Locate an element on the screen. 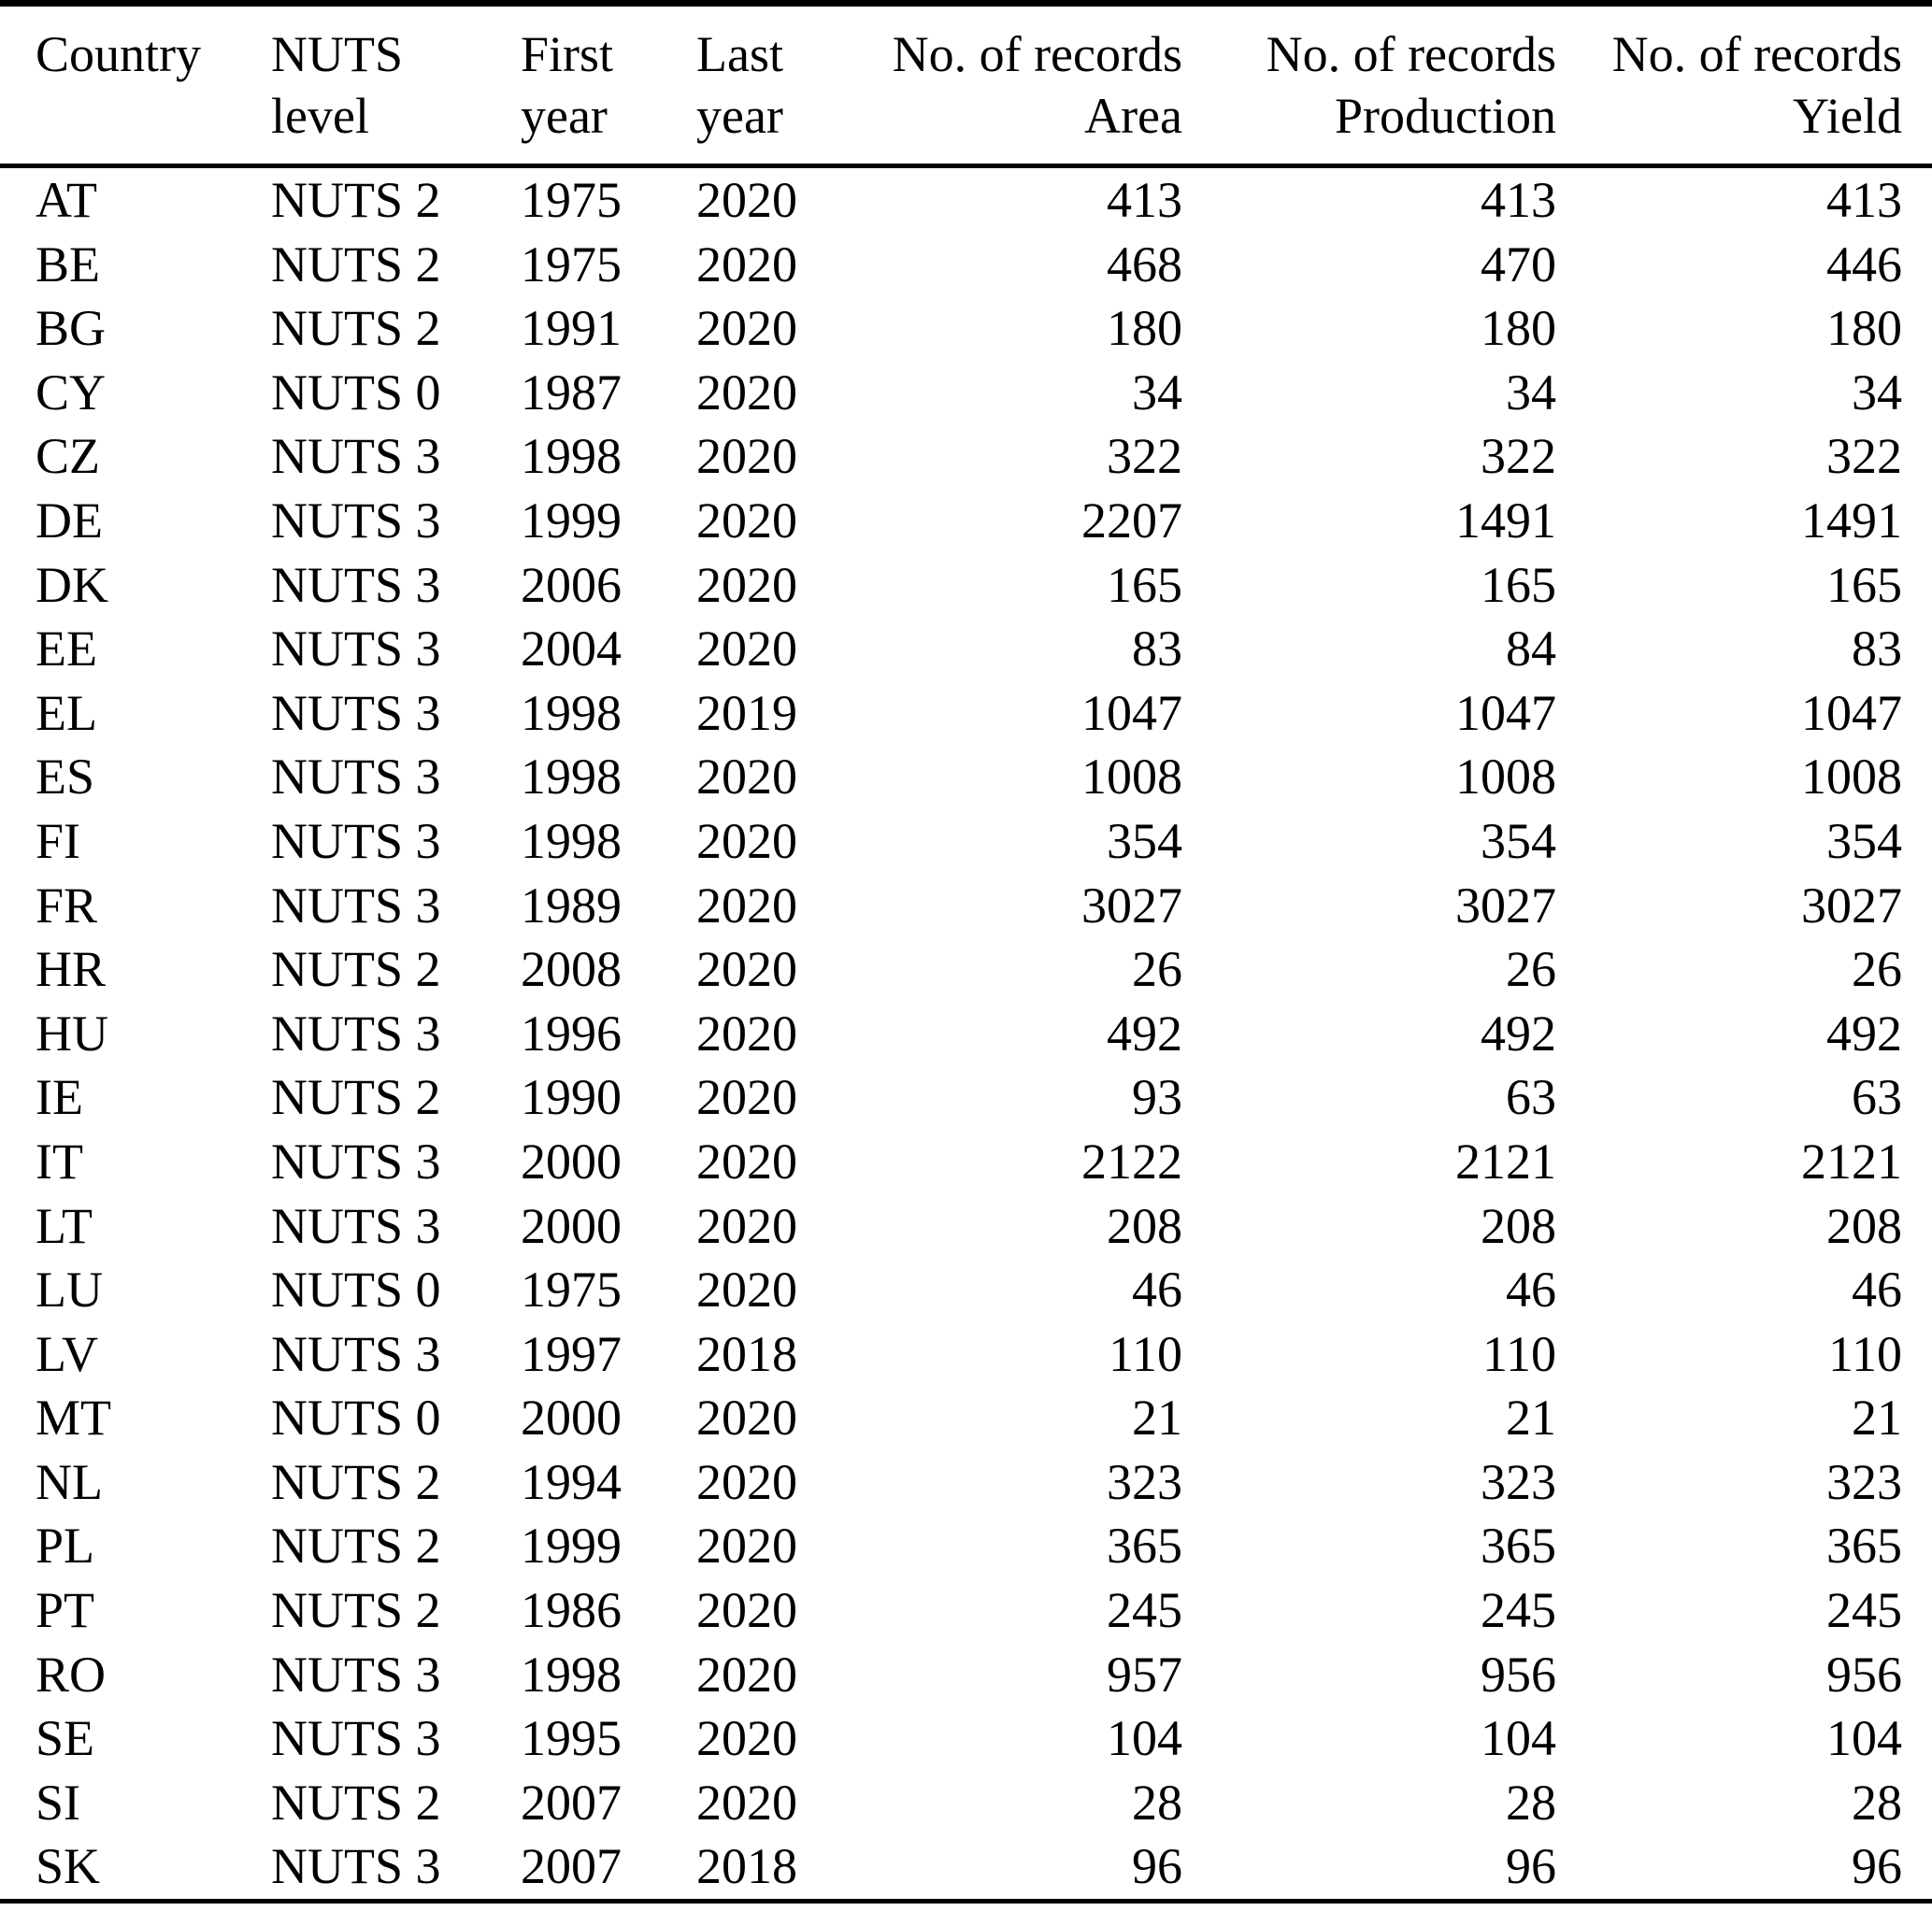 This screenshot has height=1911, width=1932. cell-records-area: 3027 is located at coordinates (1131, 905).